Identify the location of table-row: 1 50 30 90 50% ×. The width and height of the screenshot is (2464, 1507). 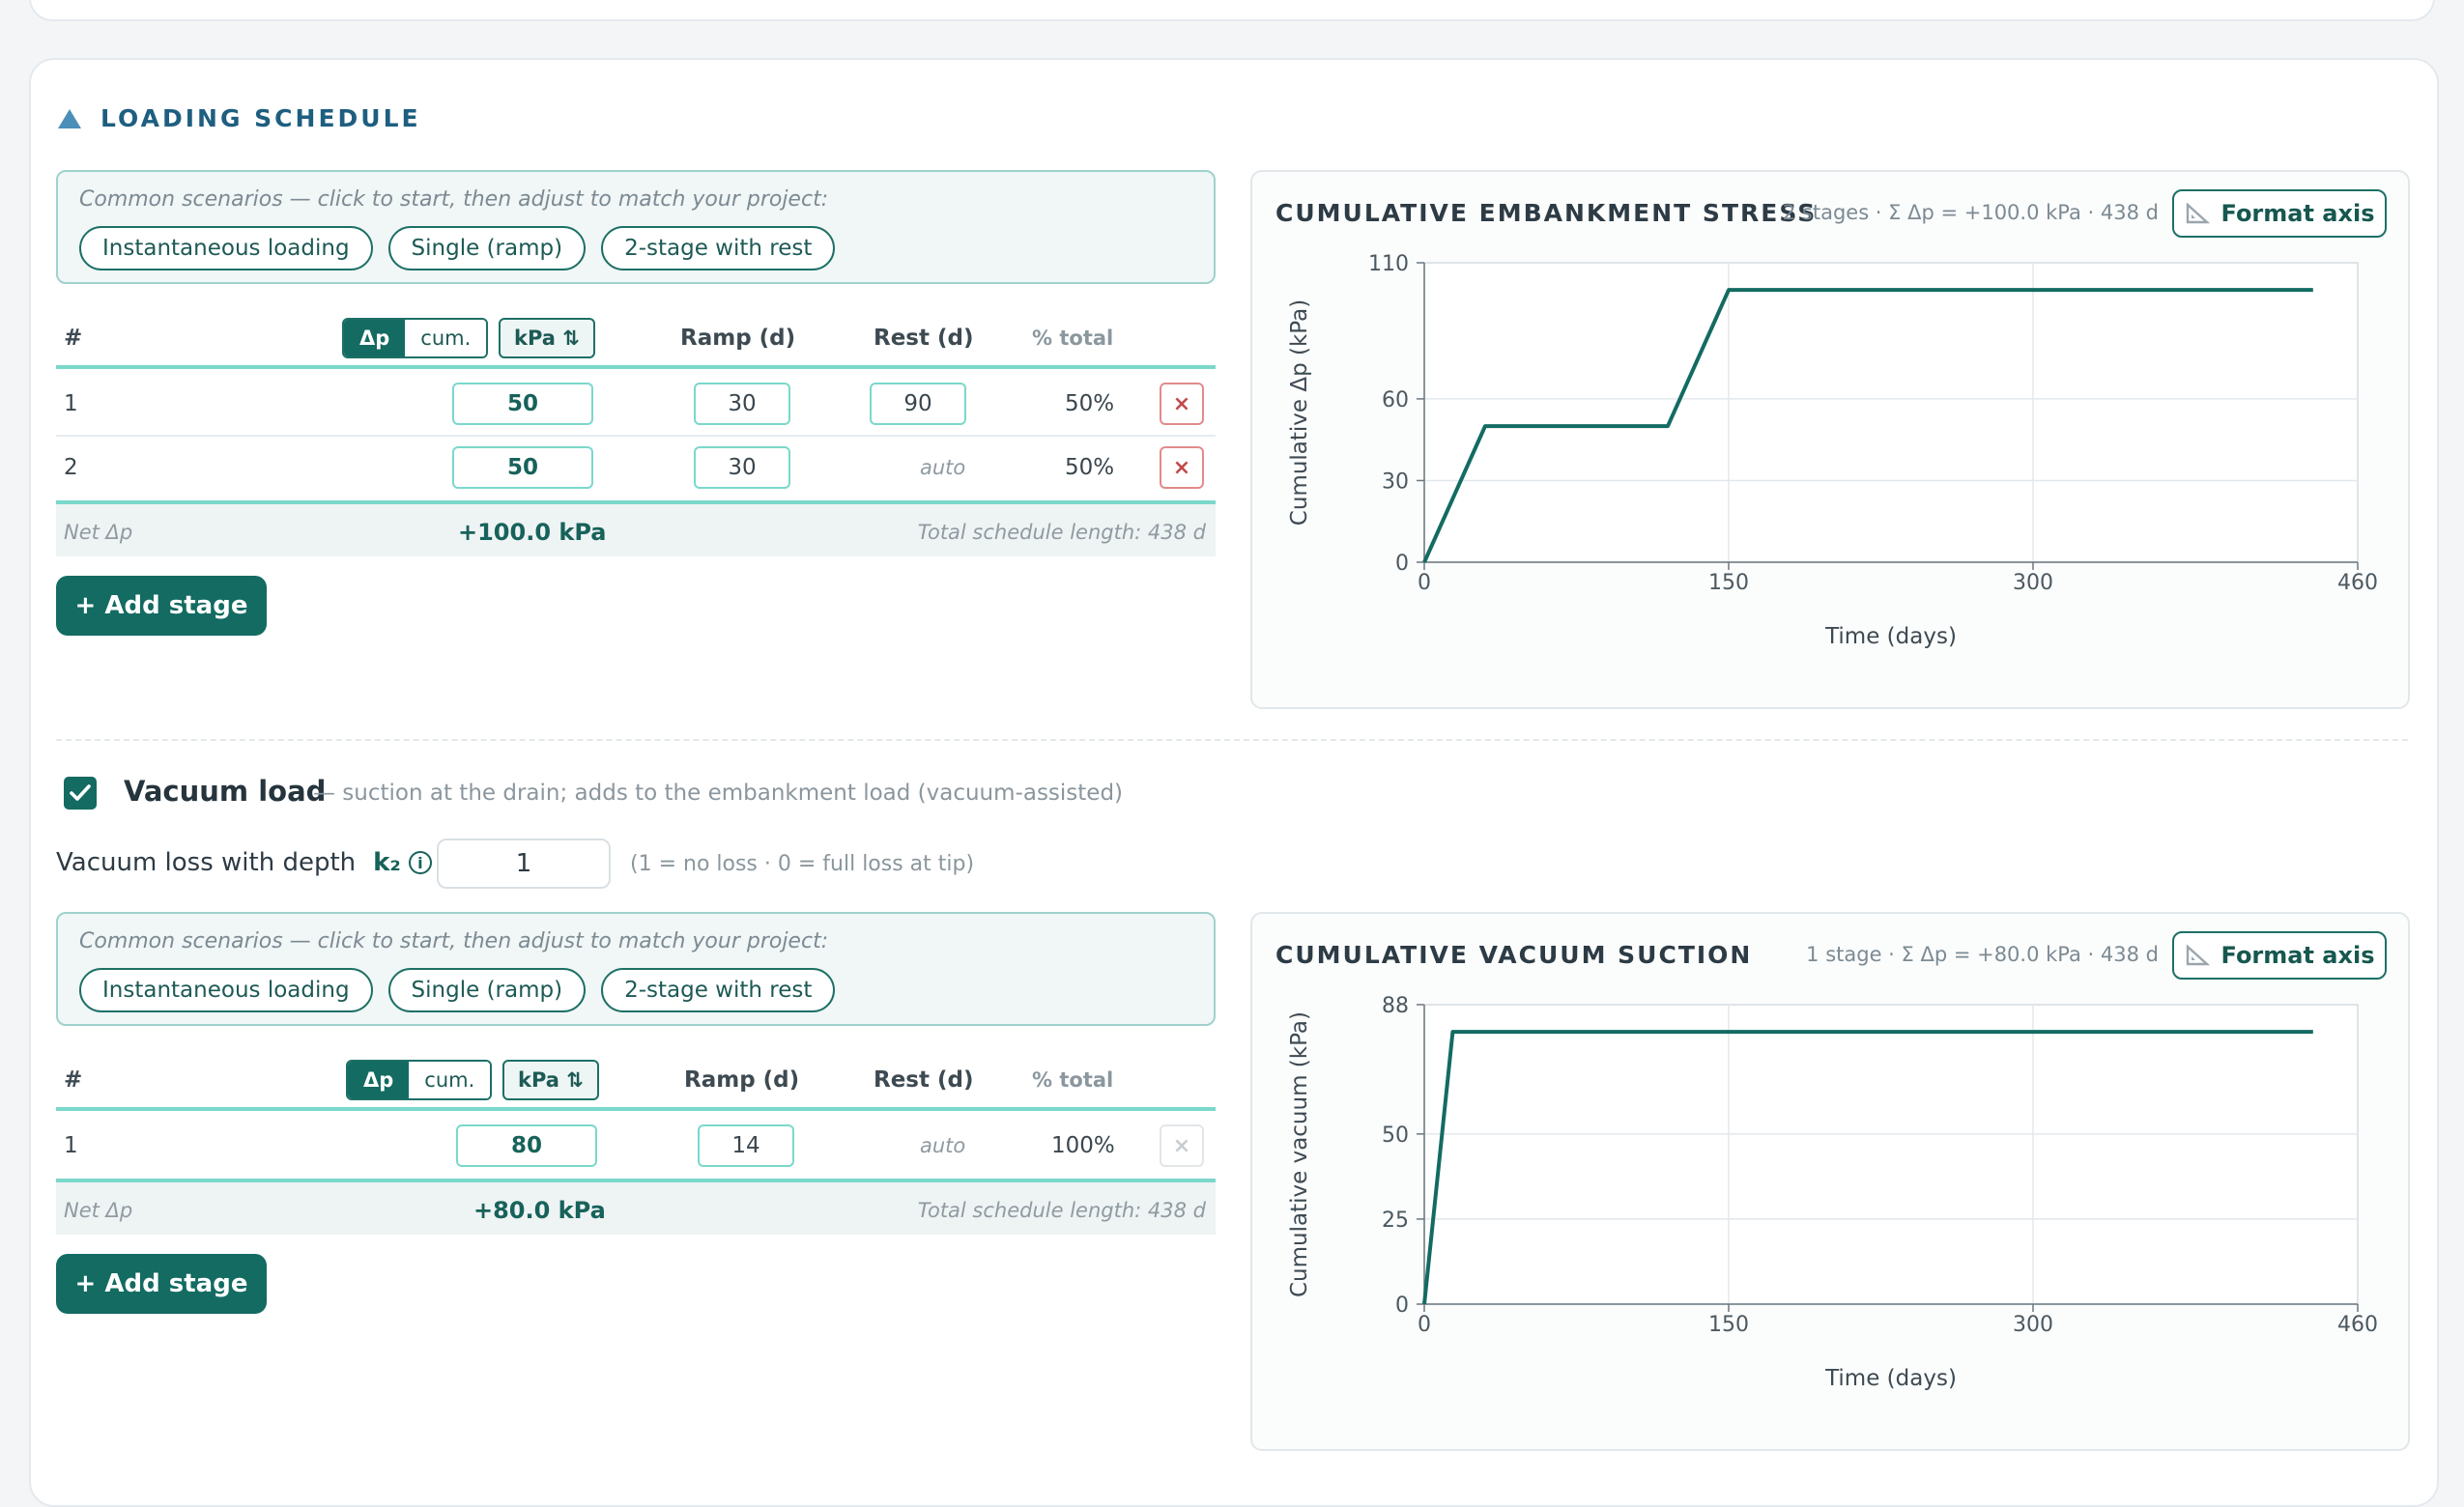
(636, 405).